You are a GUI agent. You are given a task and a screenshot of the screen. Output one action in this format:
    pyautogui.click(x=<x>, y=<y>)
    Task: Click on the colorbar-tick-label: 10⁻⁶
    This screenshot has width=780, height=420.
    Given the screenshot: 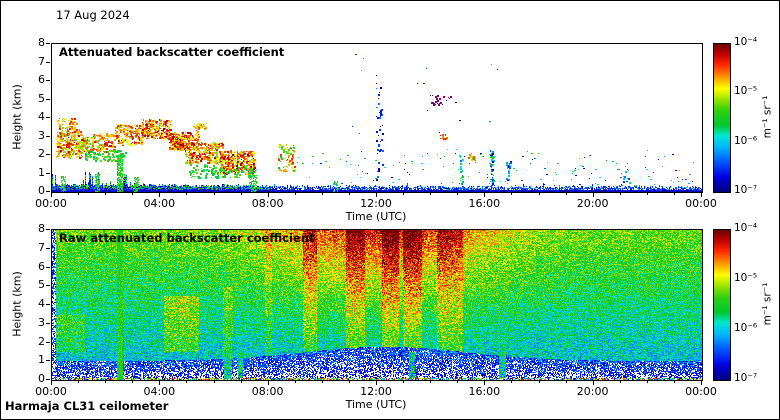 What is the action you would take?
    pyautogui.click(x=746, y=328)
    